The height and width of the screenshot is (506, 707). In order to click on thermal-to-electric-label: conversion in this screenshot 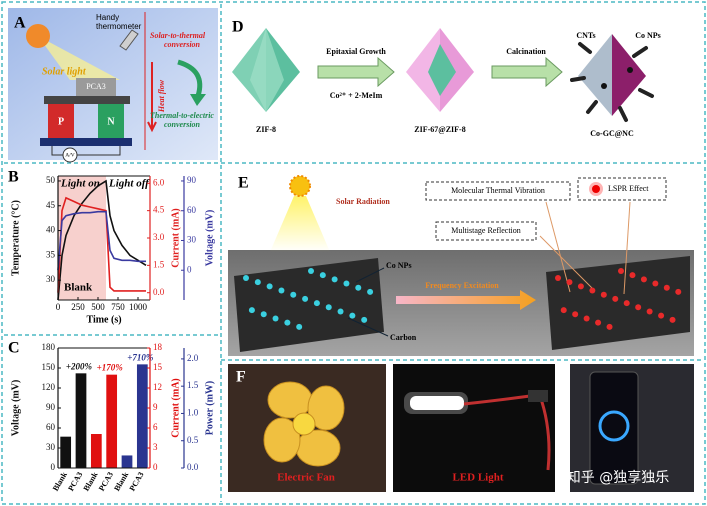, I will do `click(182, 124)`.